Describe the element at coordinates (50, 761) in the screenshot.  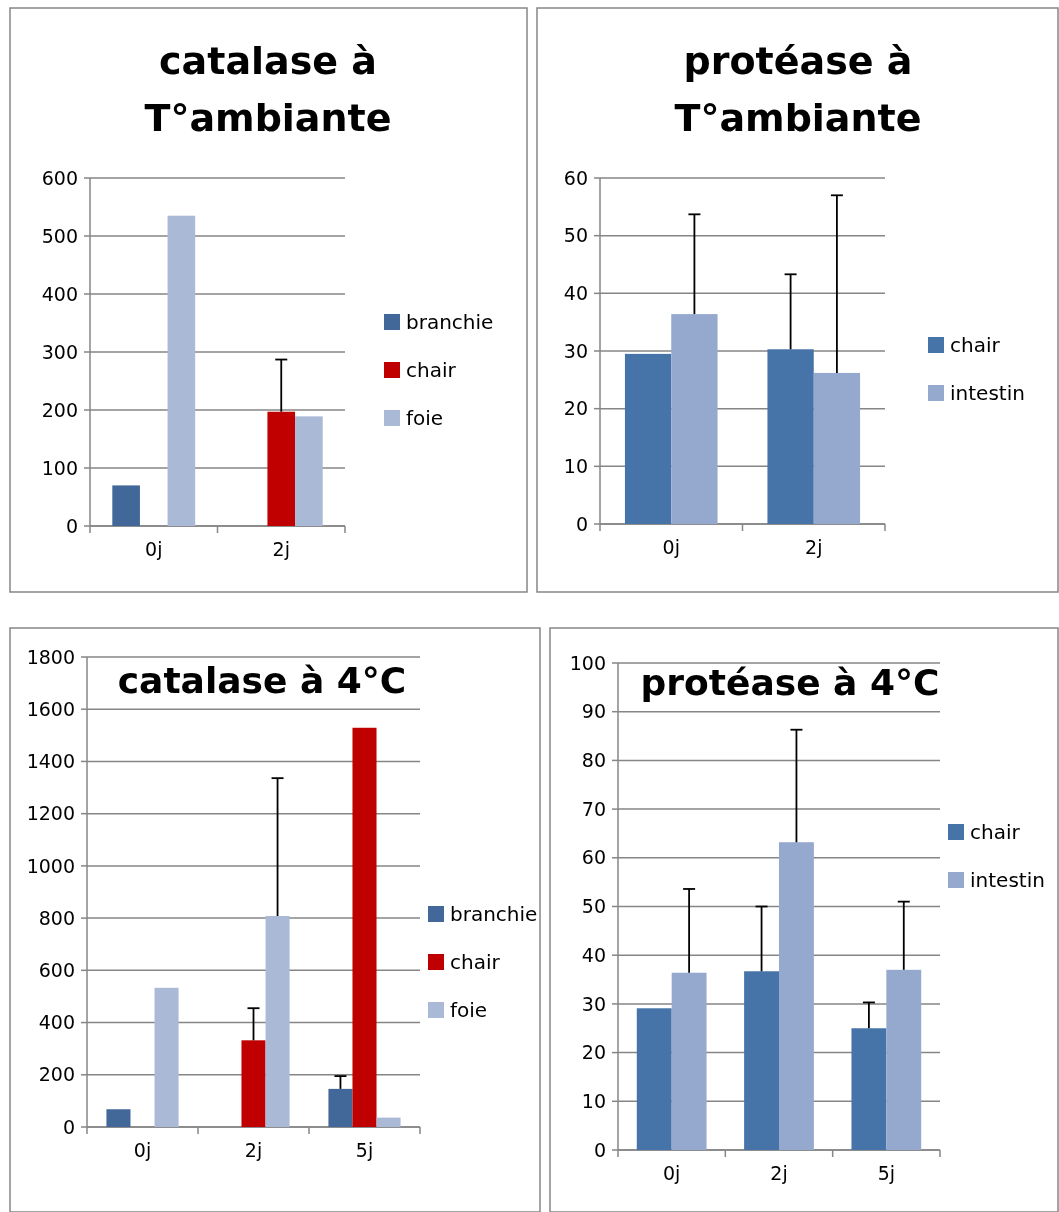
I see `y-tick-label: 1400` at that location.